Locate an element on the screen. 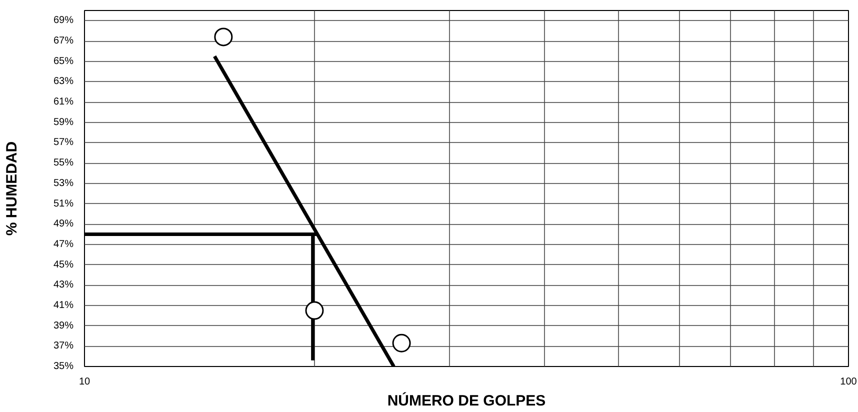 This screenshot has width=858, height=412. y-axis-title: % HUMEDAD is located at coordinates (11, 188).